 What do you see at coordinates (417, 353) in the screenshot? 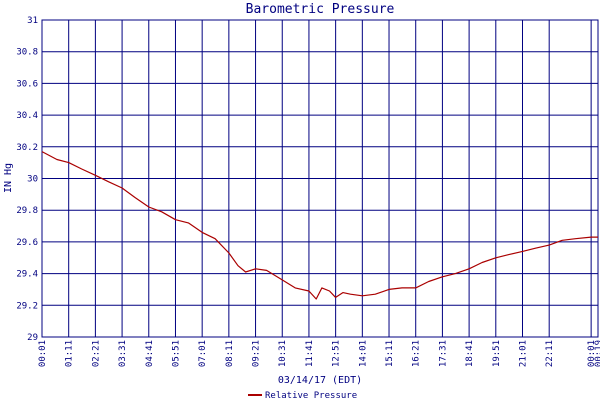
I see `x-tick-label: 16:21` at bounding box center [417, 353].